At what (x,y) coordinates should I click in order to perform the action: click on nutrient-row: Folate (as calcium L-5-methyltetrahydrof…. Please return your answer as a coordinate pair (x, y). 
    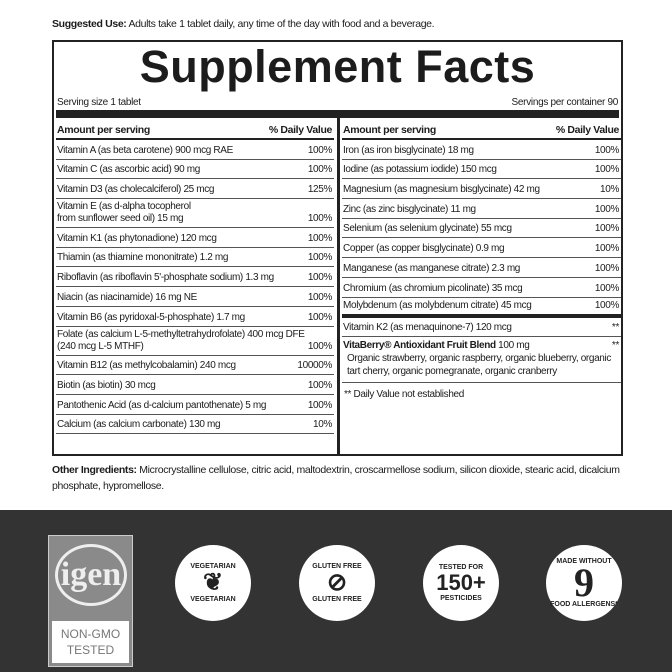
    Looking at the image, I should click on (195, 341).